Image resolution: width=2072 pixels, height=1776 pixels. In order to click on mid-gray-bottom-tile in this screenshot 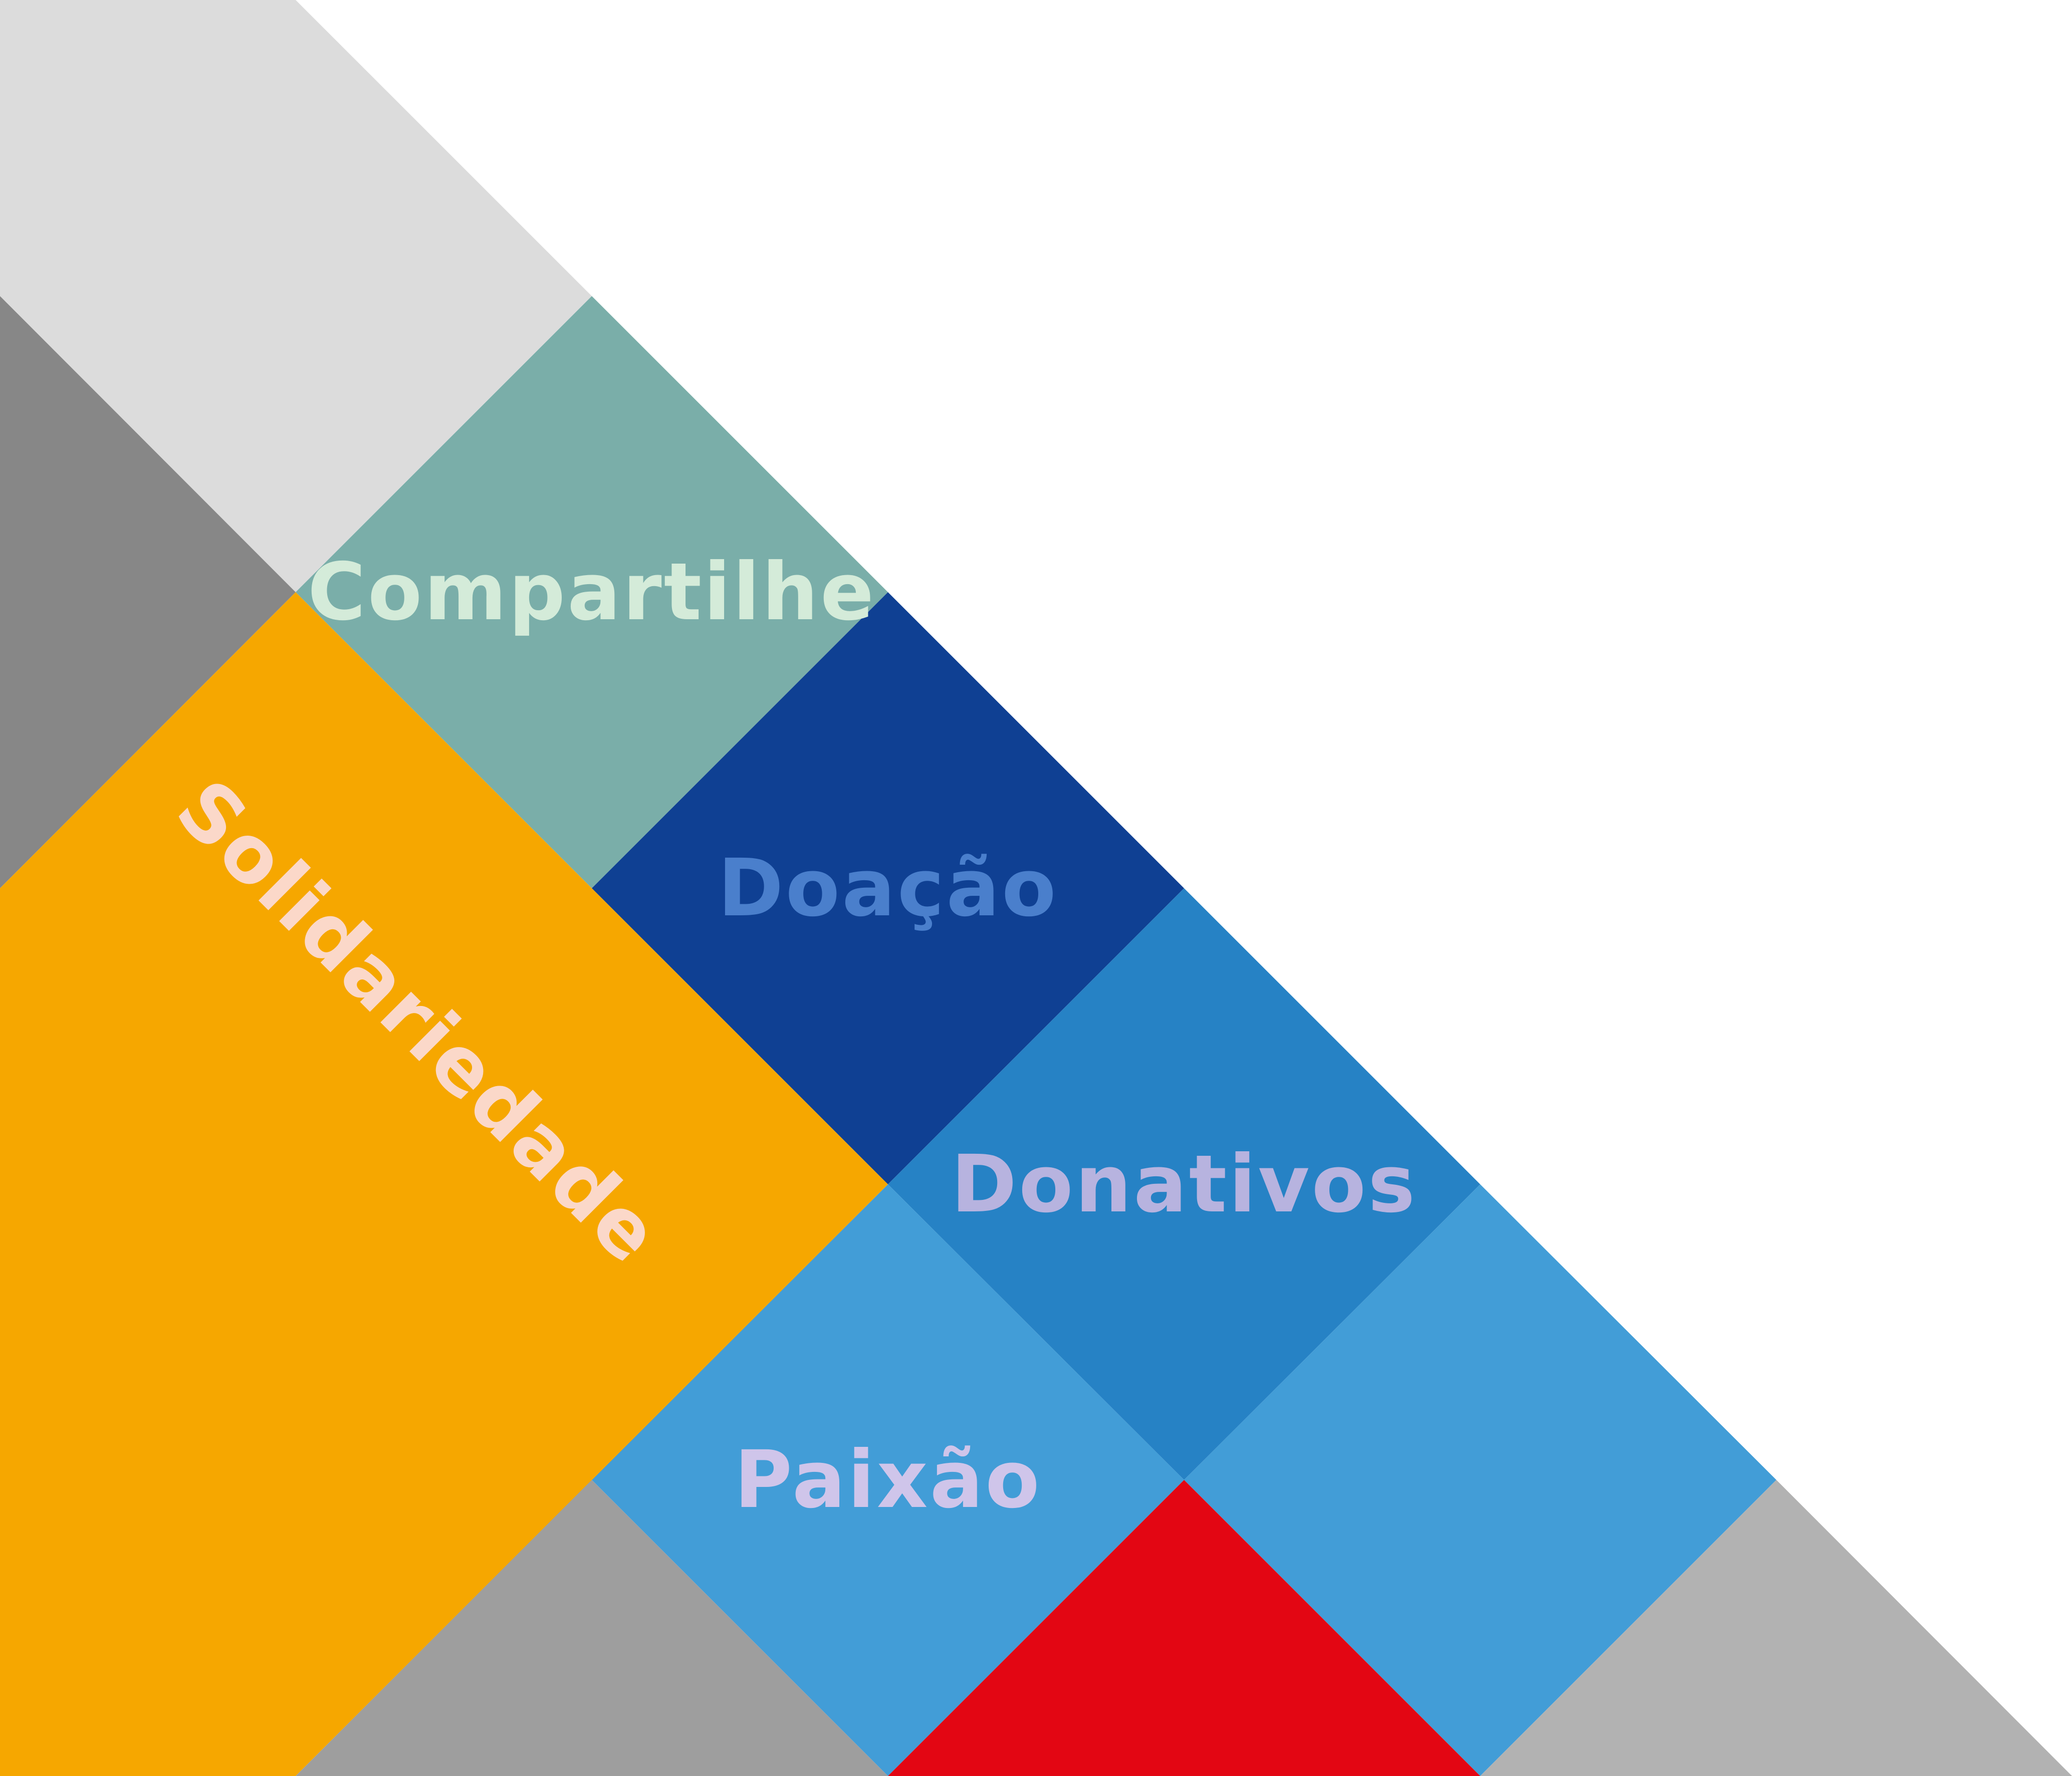, I will do `click(592, 1628)`.